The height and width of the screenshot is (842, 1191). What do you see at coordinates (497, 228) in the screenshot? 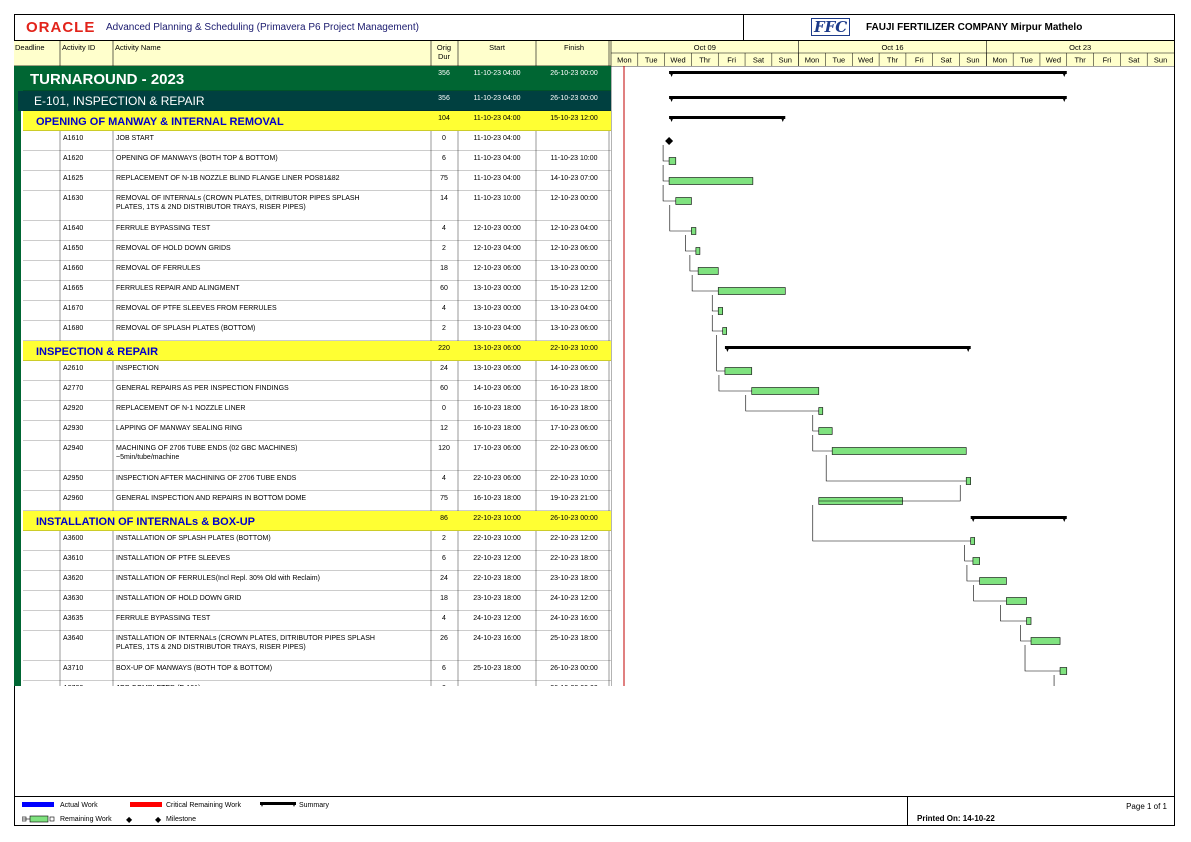
I see `activity-start: 12-10-23 00:00` at bounding box center [497, 228].